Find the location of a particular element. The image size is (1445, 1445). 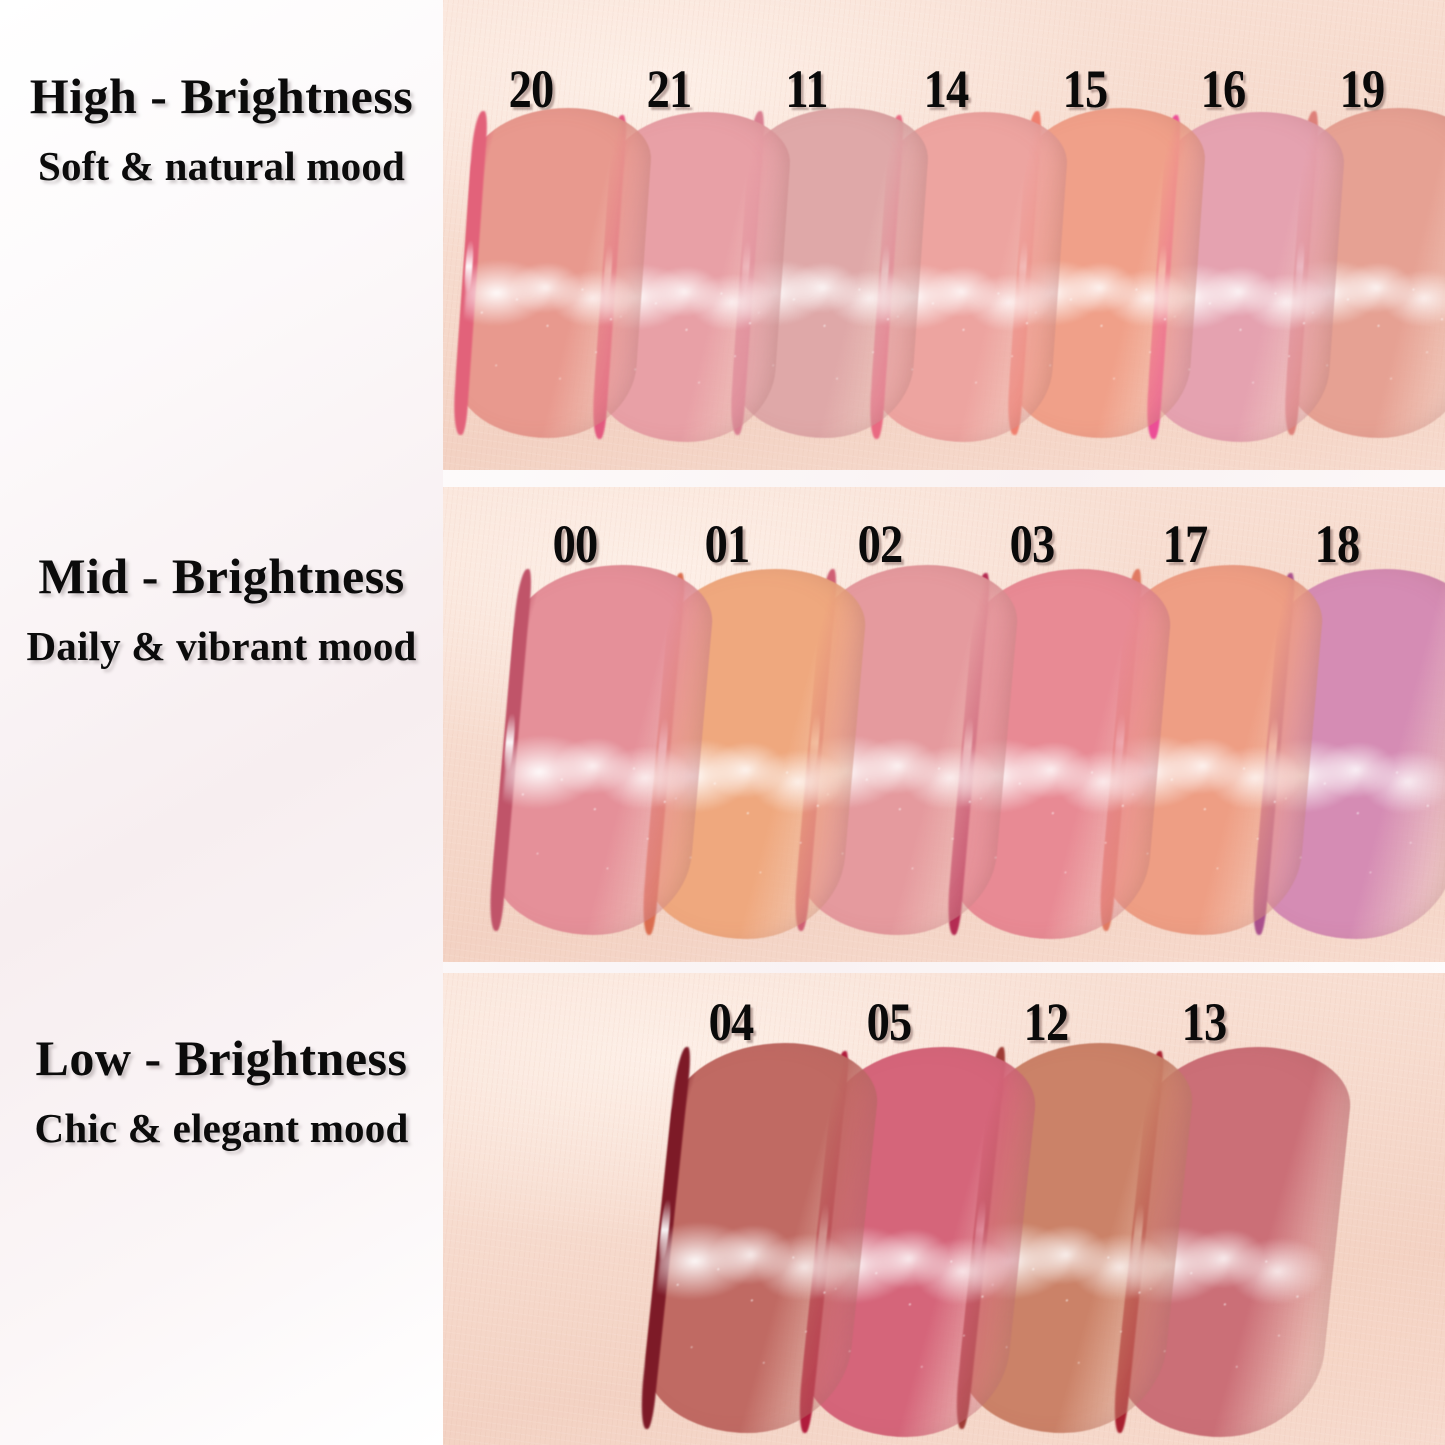

shade-number-label: 01 is located at coordinates (727, 544).